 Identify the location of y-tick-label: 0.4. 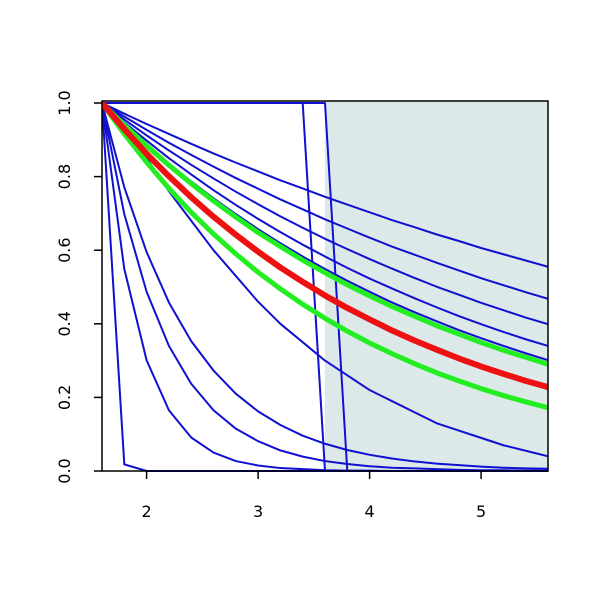
(64, 323).